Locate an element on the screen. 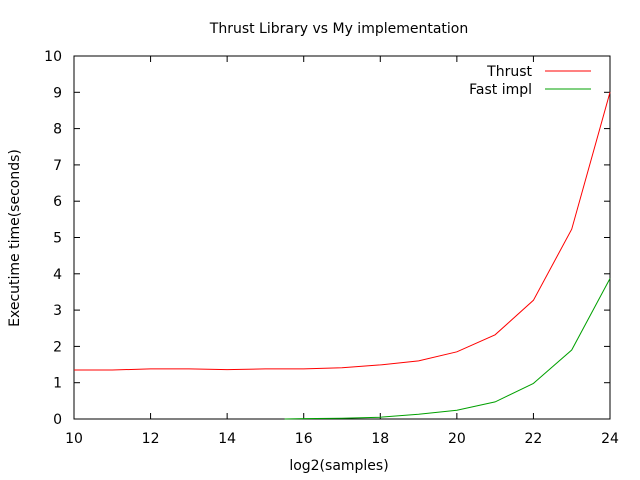 This screenshot has width=640, height=480. y-axis-label: Executime time(seconds) is located at coordinates (15, 238).